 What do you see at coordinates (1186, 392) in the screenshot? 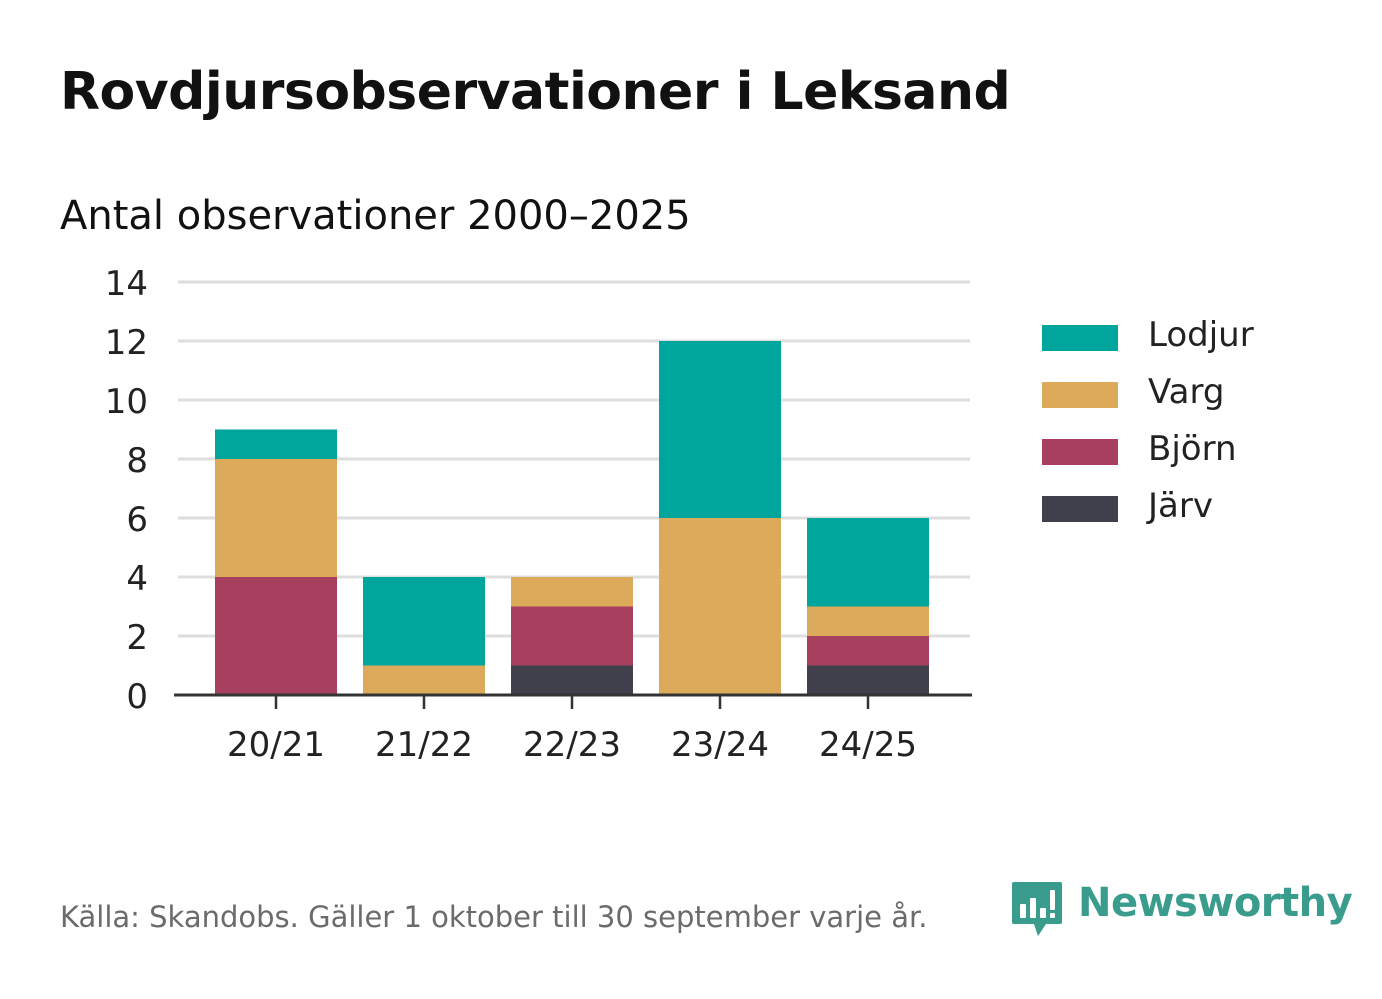
I see `legend-label-varg: Varg` at bounding box center [1186, 392].